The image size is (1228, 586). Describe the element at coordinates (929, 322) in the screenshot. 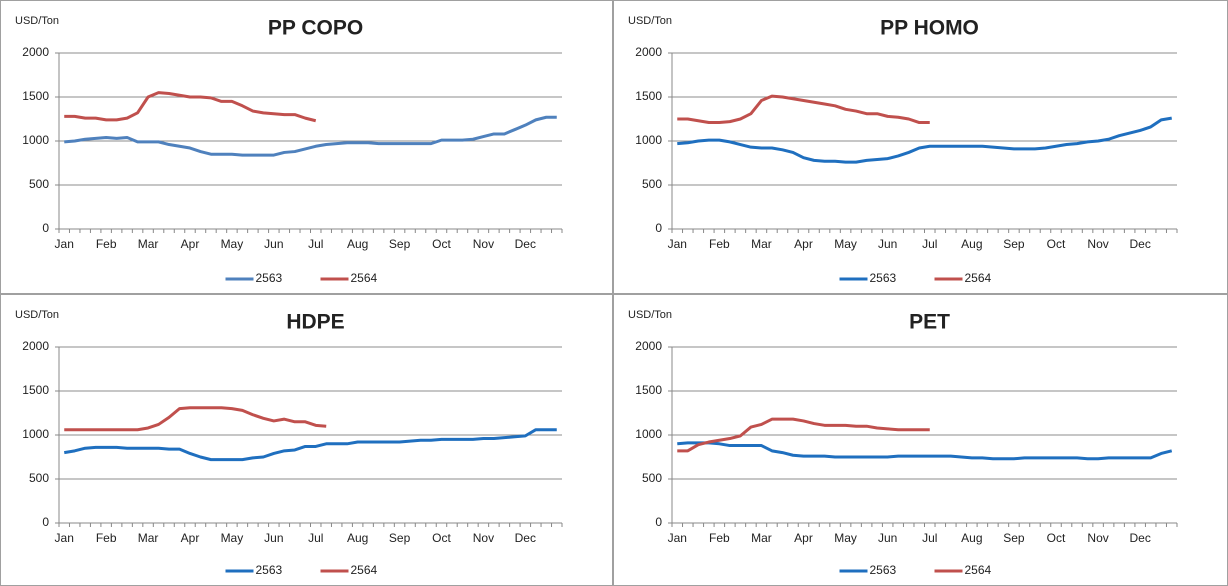

I see `chart-title: PET` at that location.